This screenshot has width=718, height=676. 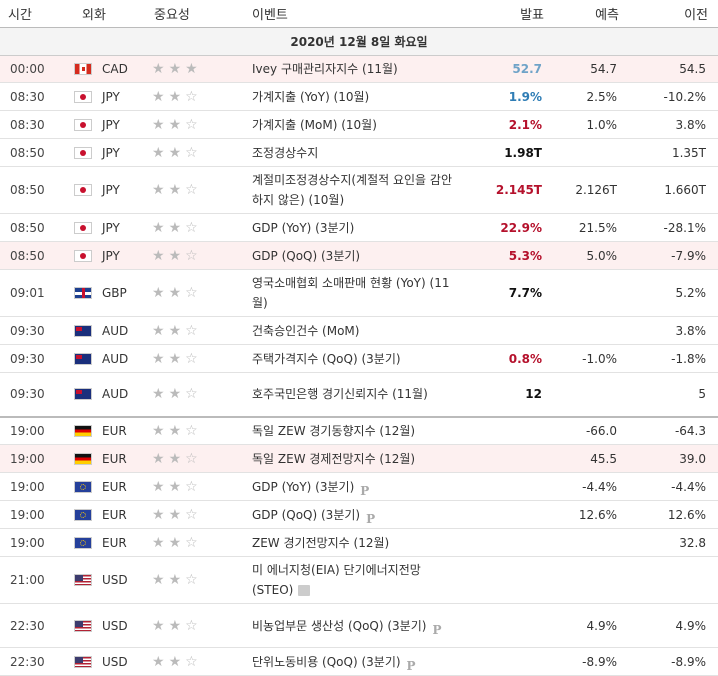 I want to click on event-name: GDP (YoY) (3분기), so click(x=352, y=227).